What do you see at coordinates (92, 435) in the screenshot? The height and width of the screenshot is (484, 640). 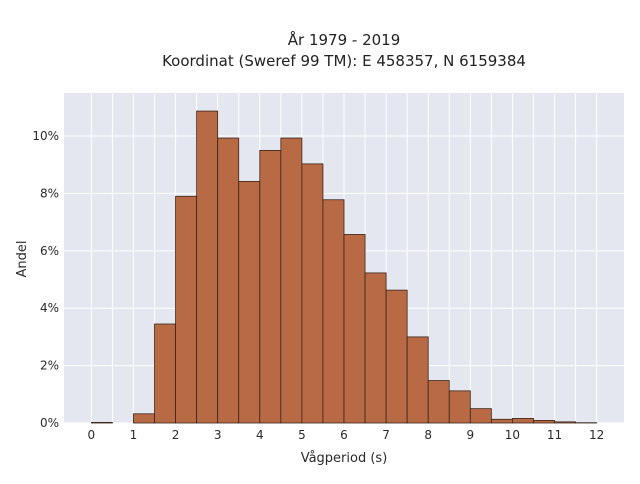 I see `x-tick-label: 0` at bounding box center [92, 435].